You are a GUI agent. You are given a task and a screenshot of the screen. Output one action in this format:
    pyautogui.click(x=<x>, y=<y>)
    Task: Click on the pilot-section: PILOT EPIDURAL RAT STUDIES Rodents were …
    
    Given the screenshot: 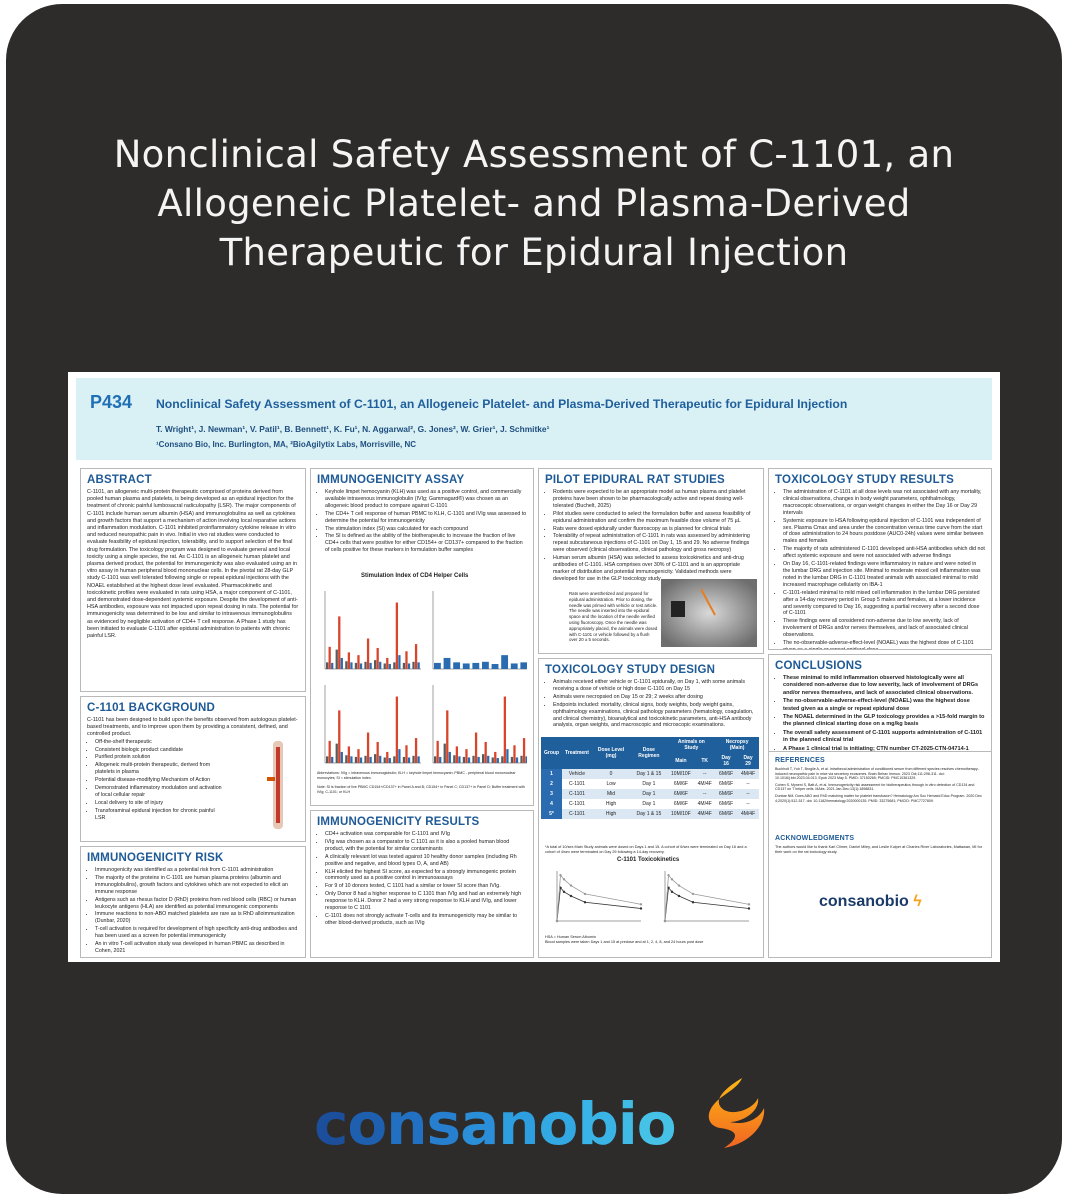 What is the action you would take?
    pyautogui.click(x=651, y=561)
    